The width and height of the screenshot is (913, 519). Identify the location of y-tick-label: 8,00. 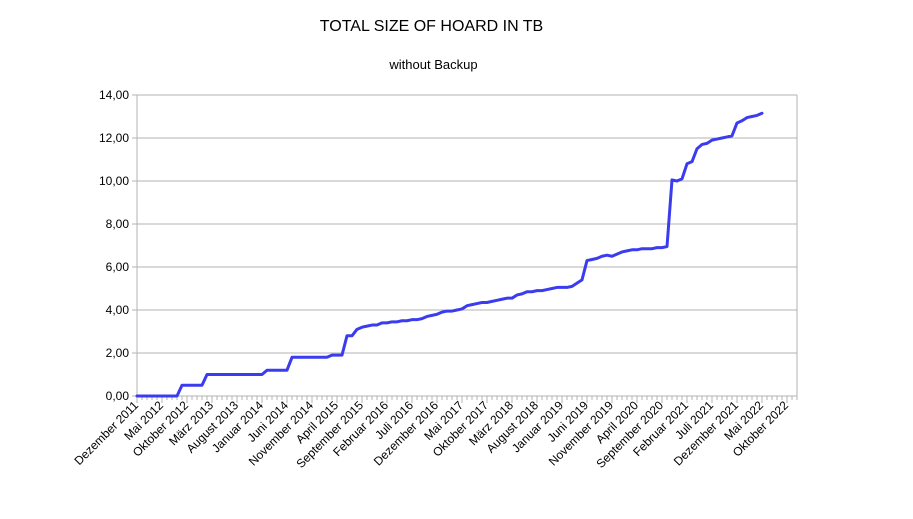
(118, 224).